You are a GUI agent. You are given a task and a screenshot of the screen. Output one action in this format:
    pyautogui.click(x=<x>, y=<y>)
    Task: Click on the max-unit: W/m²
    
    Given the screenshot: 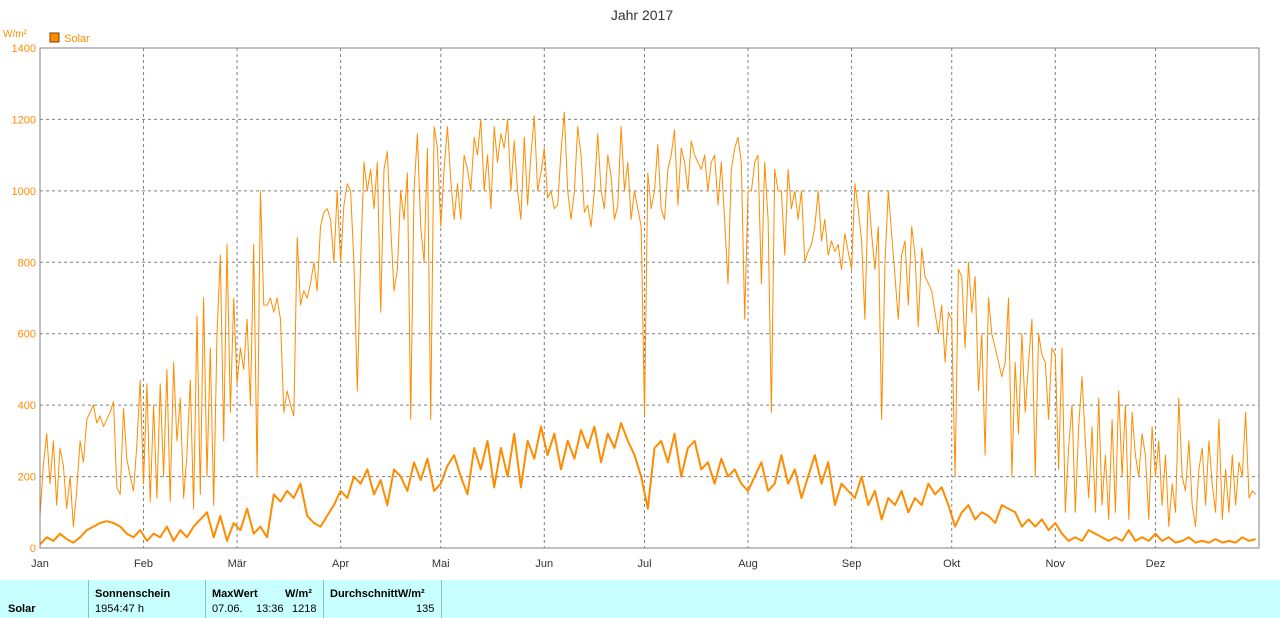 What is the action you would take?
    pyautogui.click(x=298, y=594)
    